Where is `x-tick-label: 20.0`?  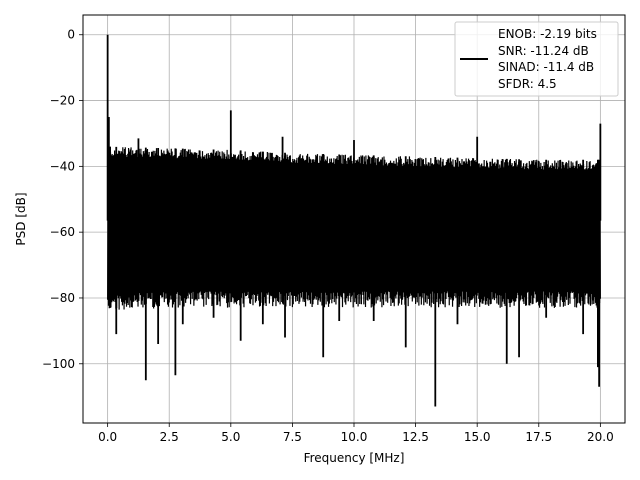
x-tick-label: 20.0 is located at coordinates (600, 437).